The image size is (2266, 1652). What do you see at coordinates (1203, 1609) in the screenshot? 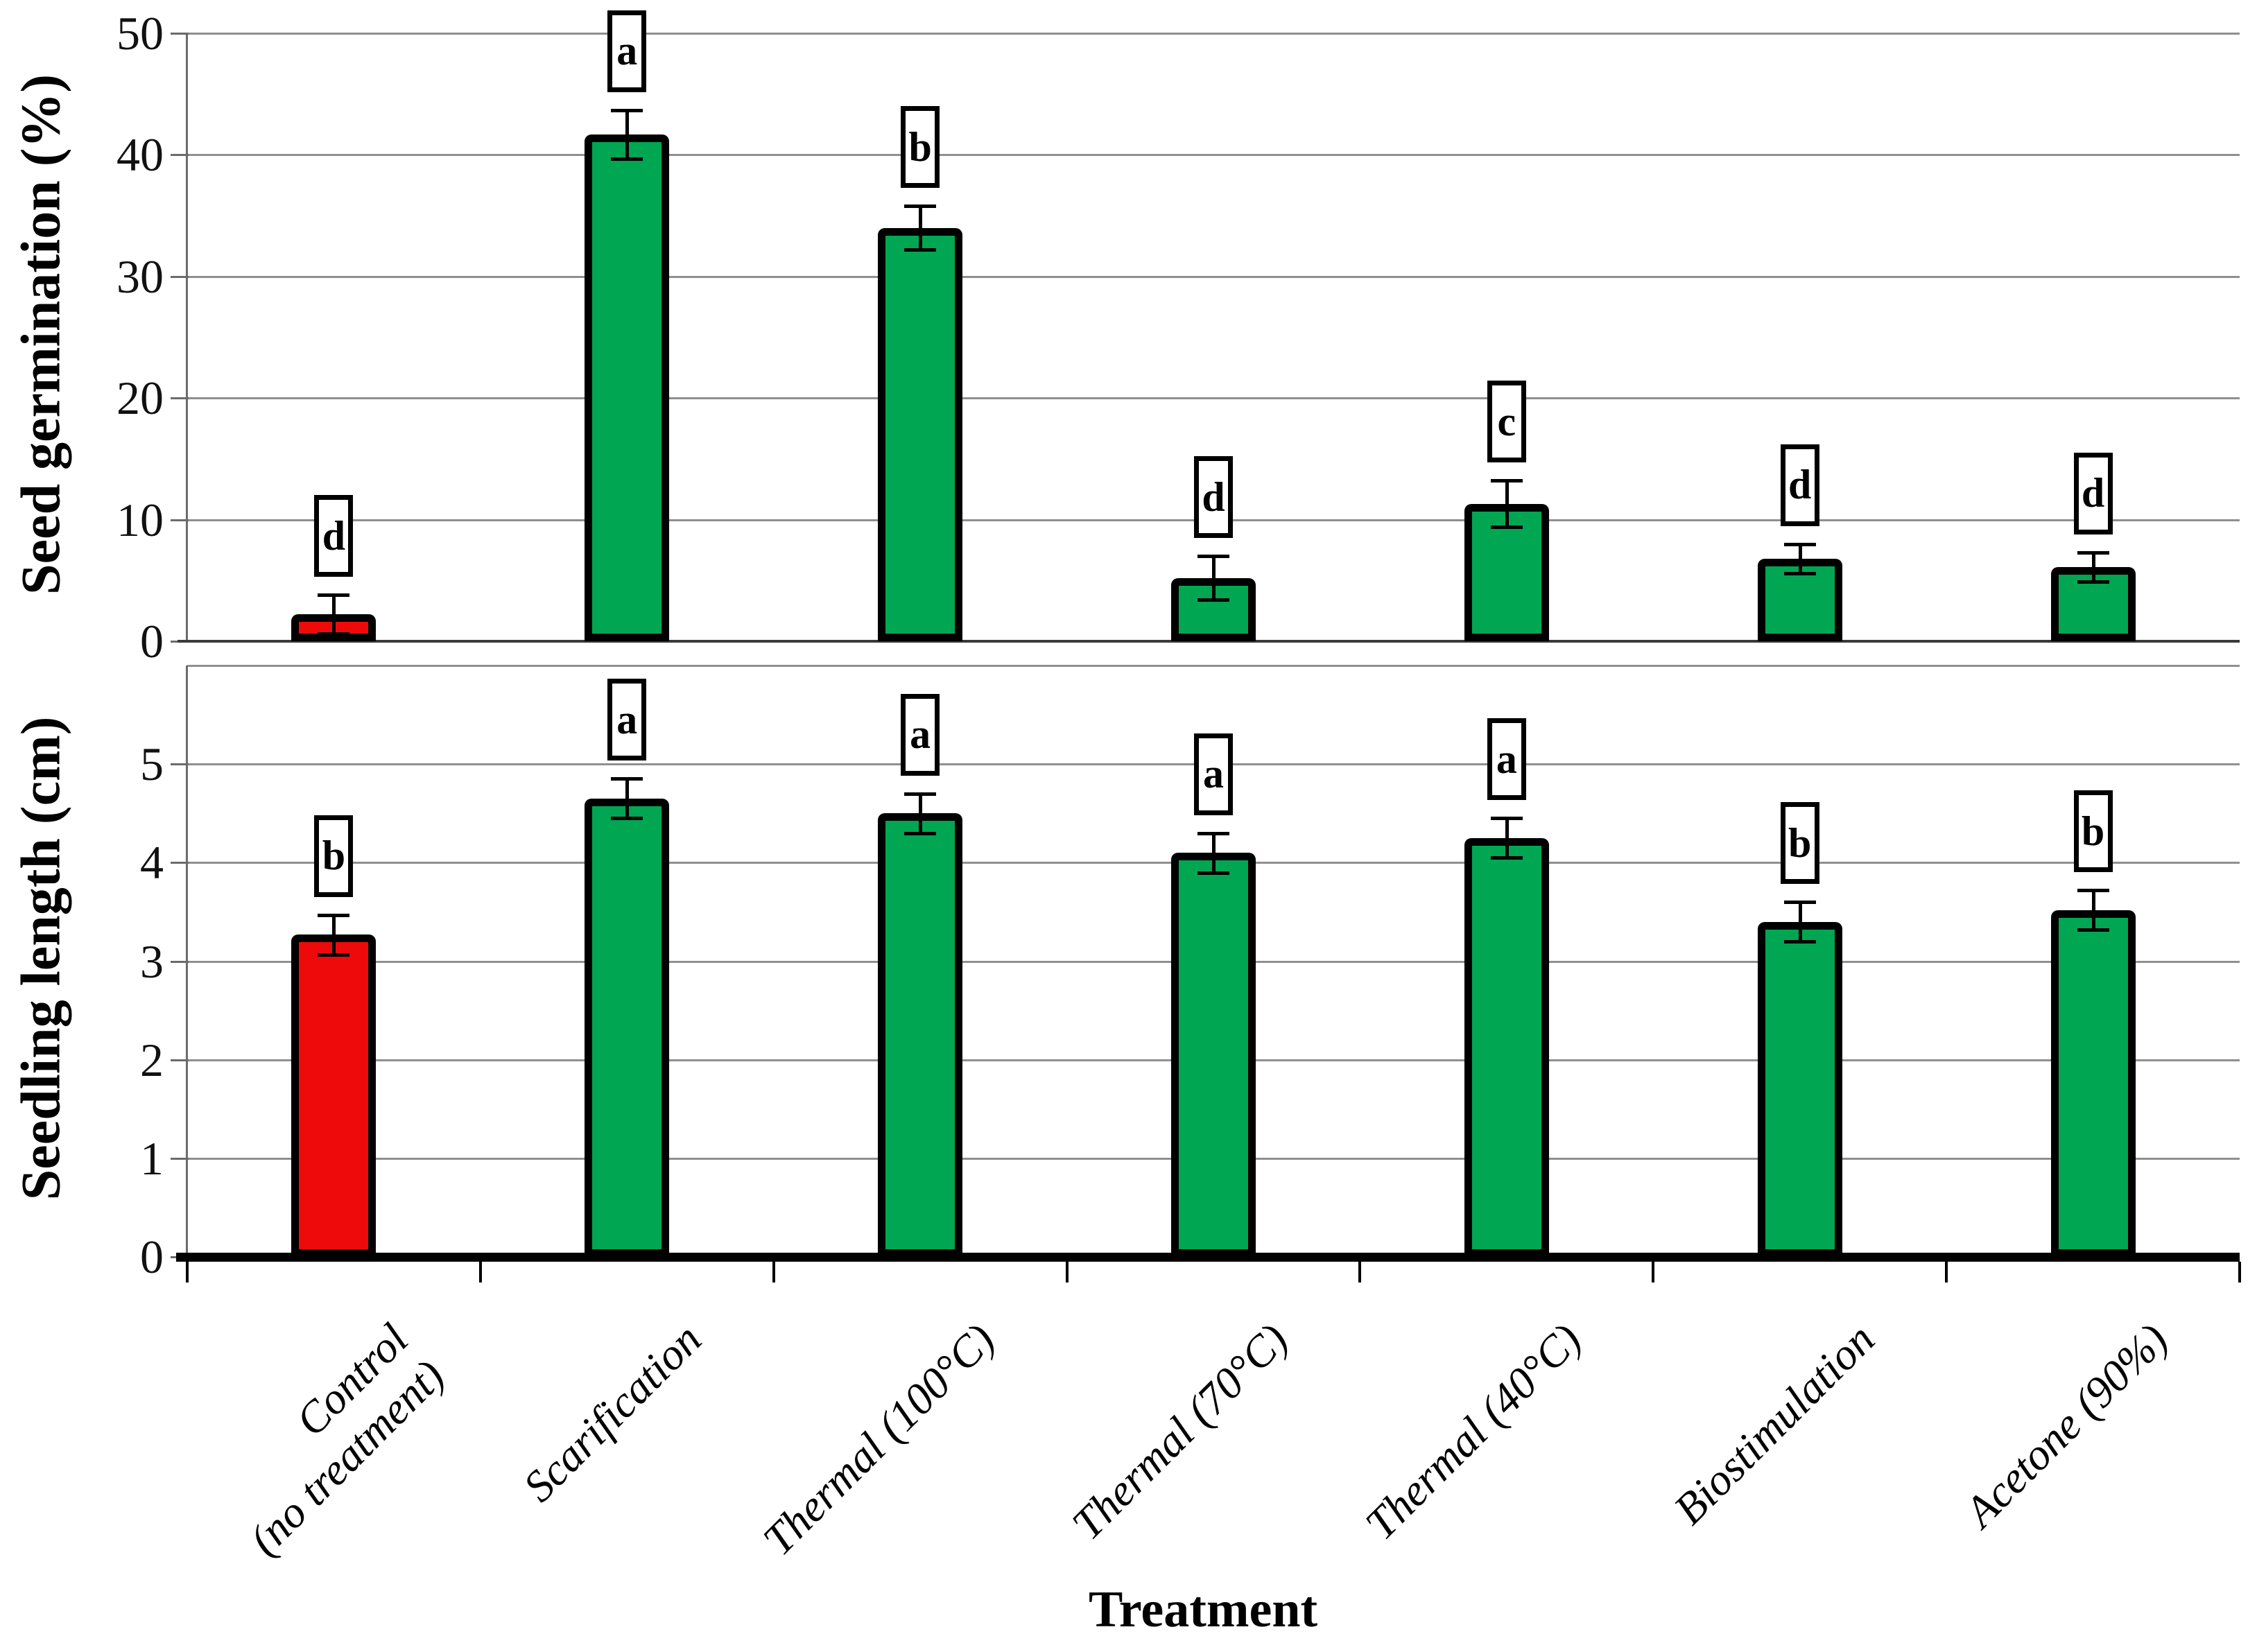
I see `x-axis-title: Treatment` at bounding box center [1203, 1609].